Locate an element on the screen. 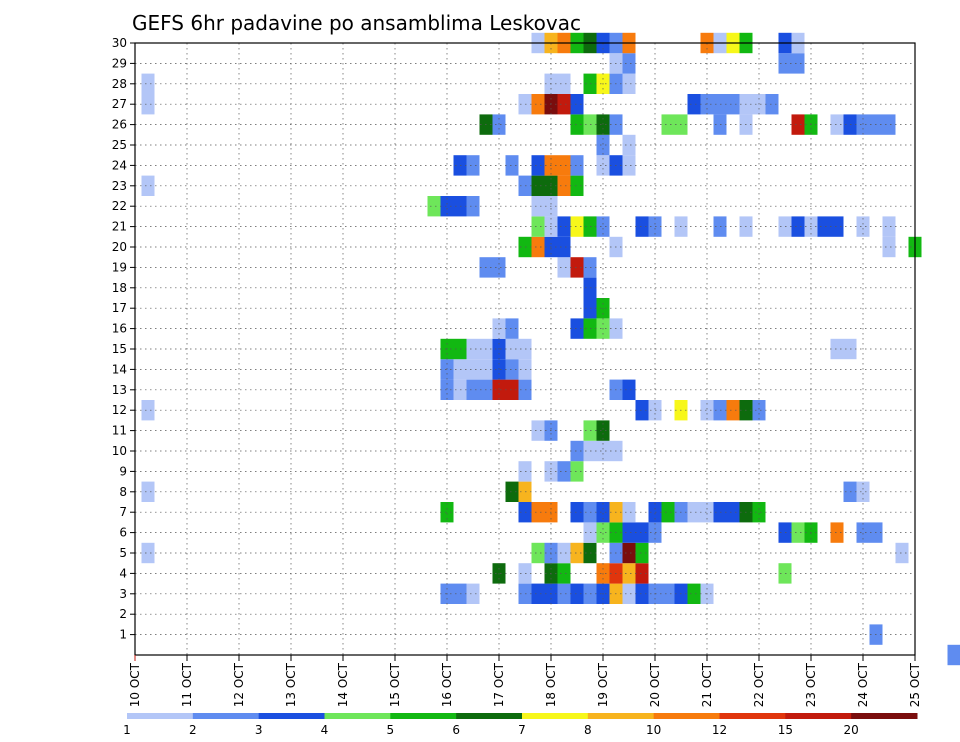  y-tick-label: 17 is located at coordinates (119, 308).